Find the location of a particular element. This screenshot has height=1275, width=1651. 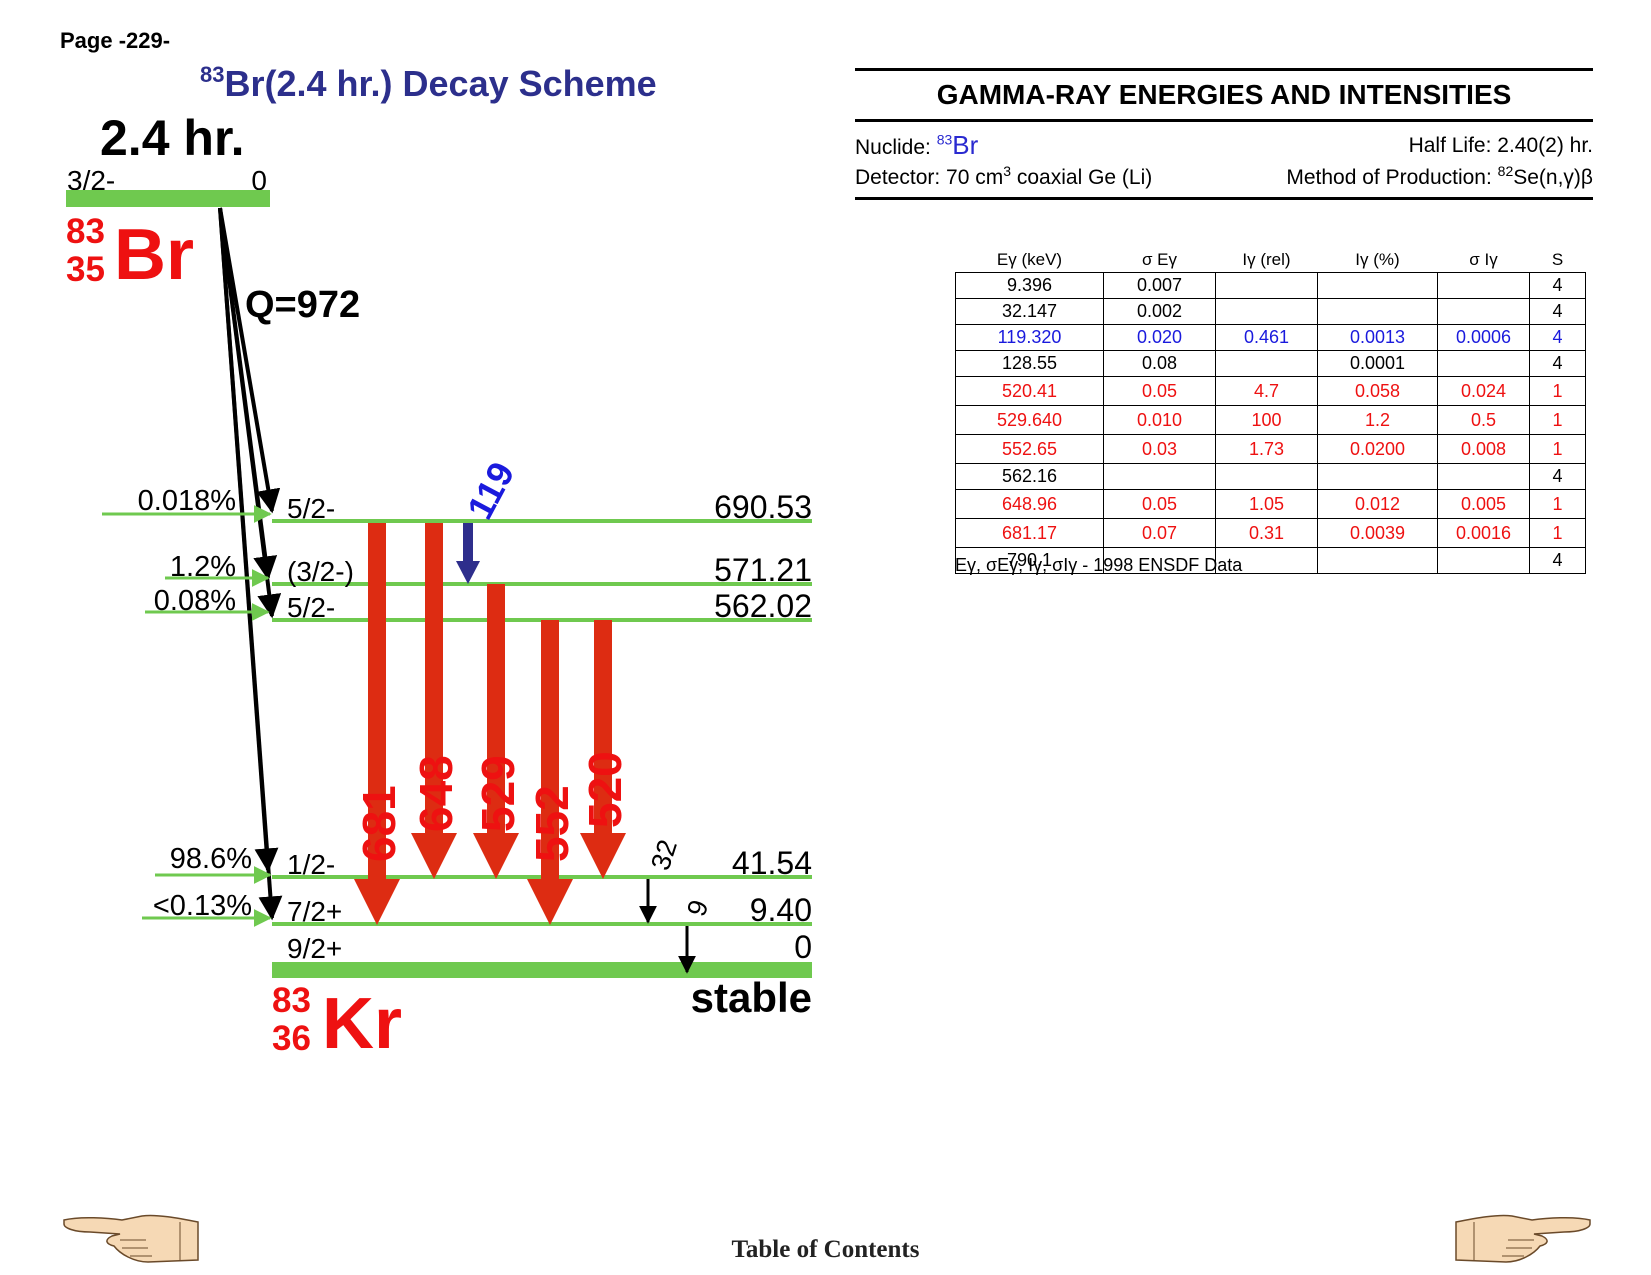

detector-text-a: Detector: 70 cm is located at coordinates (929, 177).